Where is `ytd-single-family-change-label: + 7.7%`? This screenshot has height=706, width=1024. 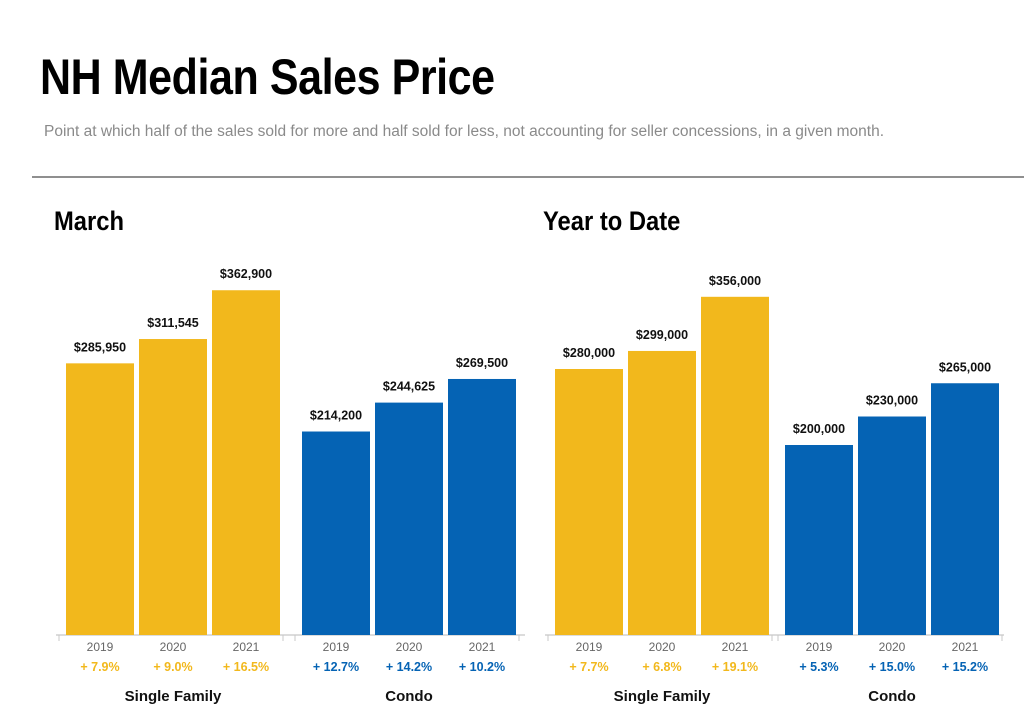
ytd-single-family-change-label: + 7.7% is located at coordinates (588, 667).